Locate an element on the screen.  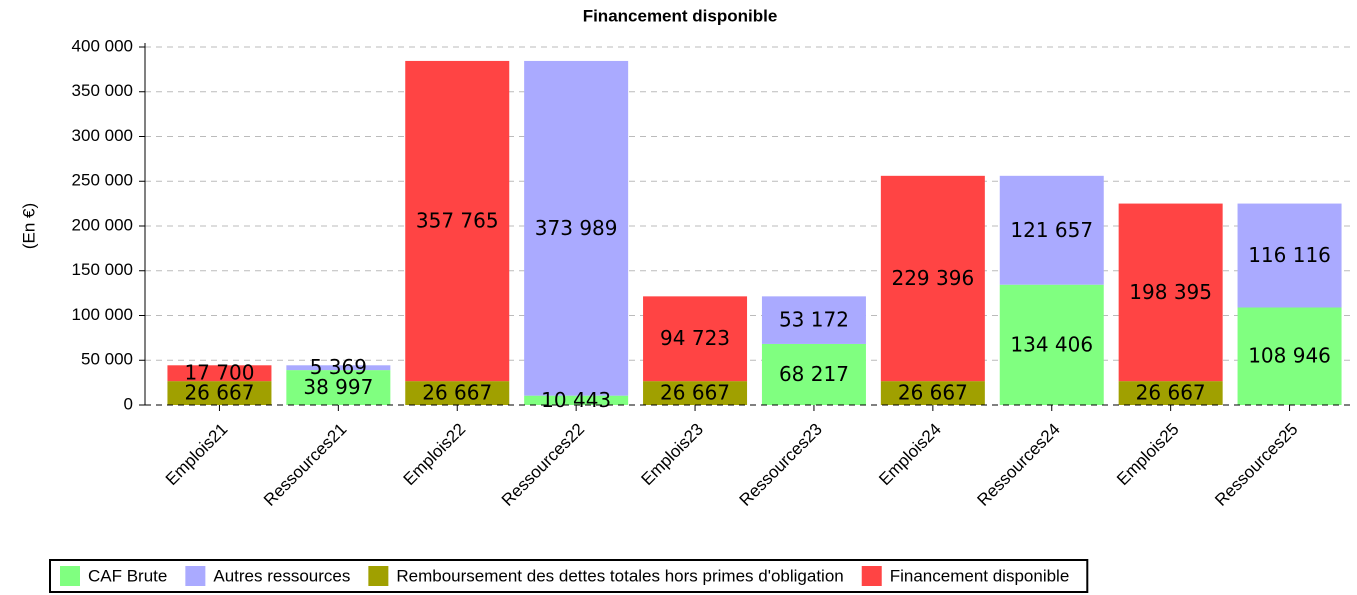
x-tick-label: Emplois23 is located at coordinates (672, 455).